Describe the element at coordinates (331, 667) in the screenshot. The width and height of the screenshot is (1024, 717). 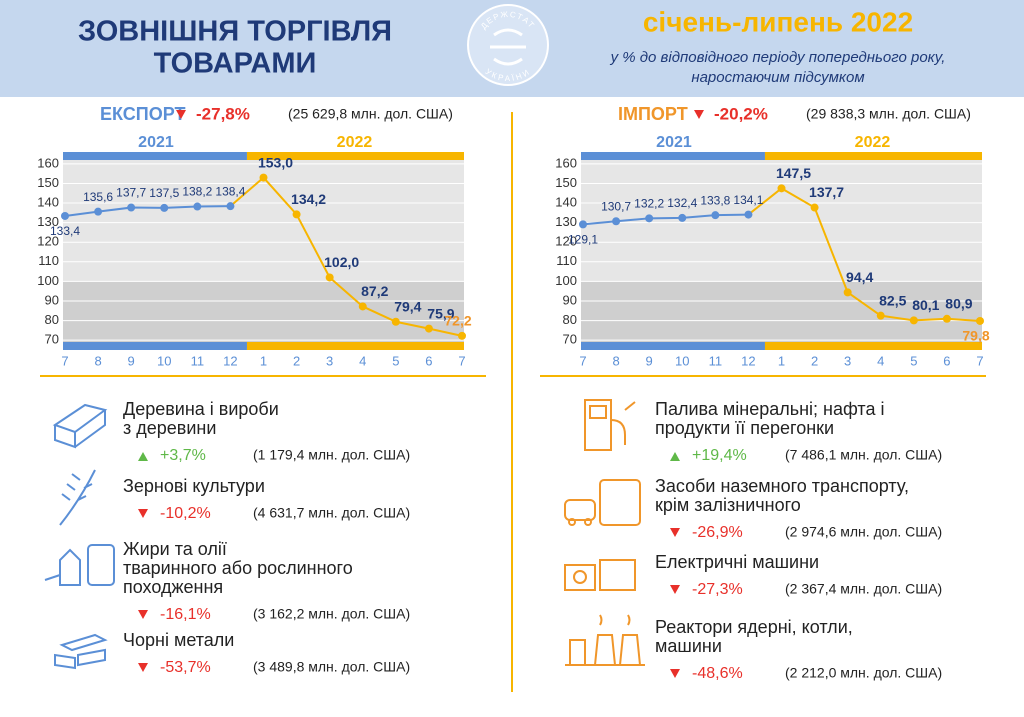
I see `item-amount: (3 489,8 млн. дол. США)` at that location.